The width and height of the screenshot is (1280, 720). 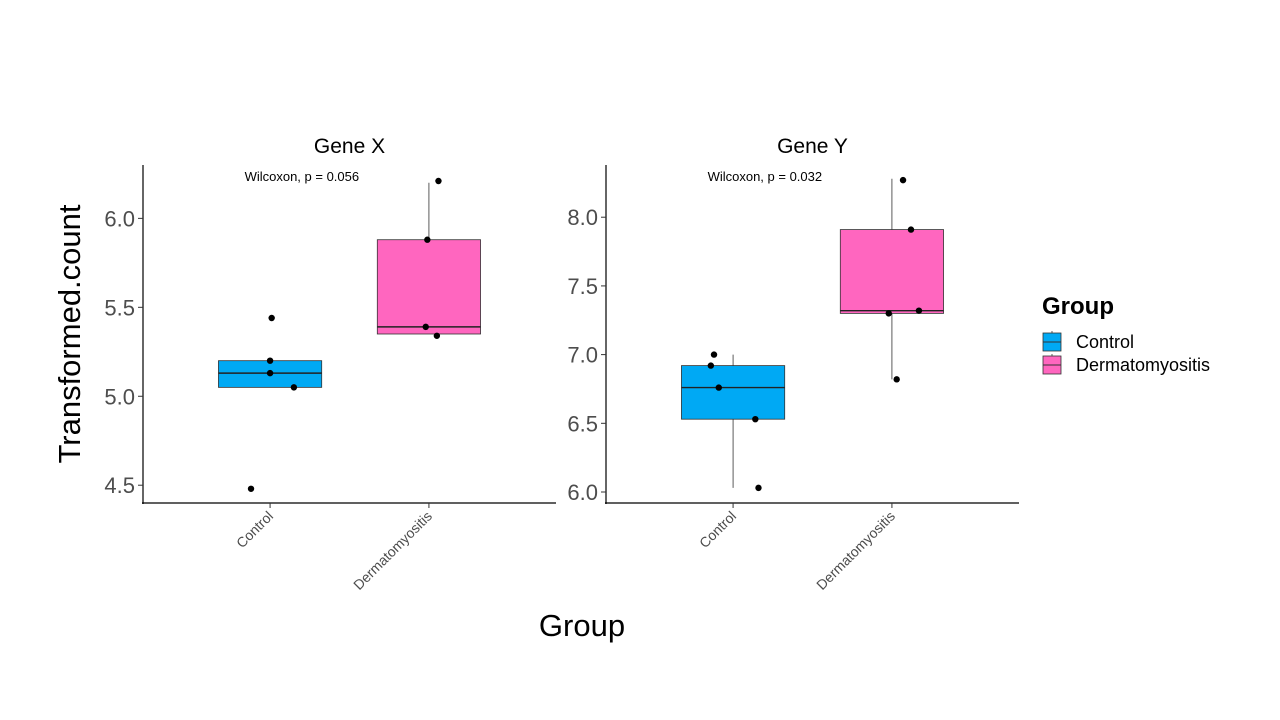 I want to click on legend: Group Control Dermatomyositis, so click(x=1126, y=334).